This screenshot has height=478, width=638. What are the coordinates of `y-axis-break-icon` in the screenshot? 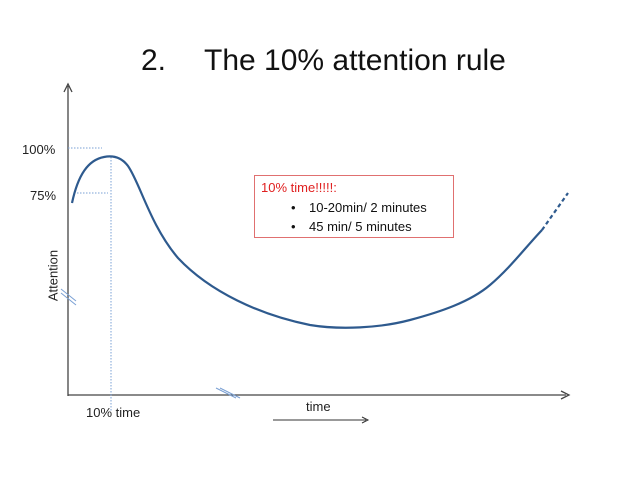 It's located at (68, 297).